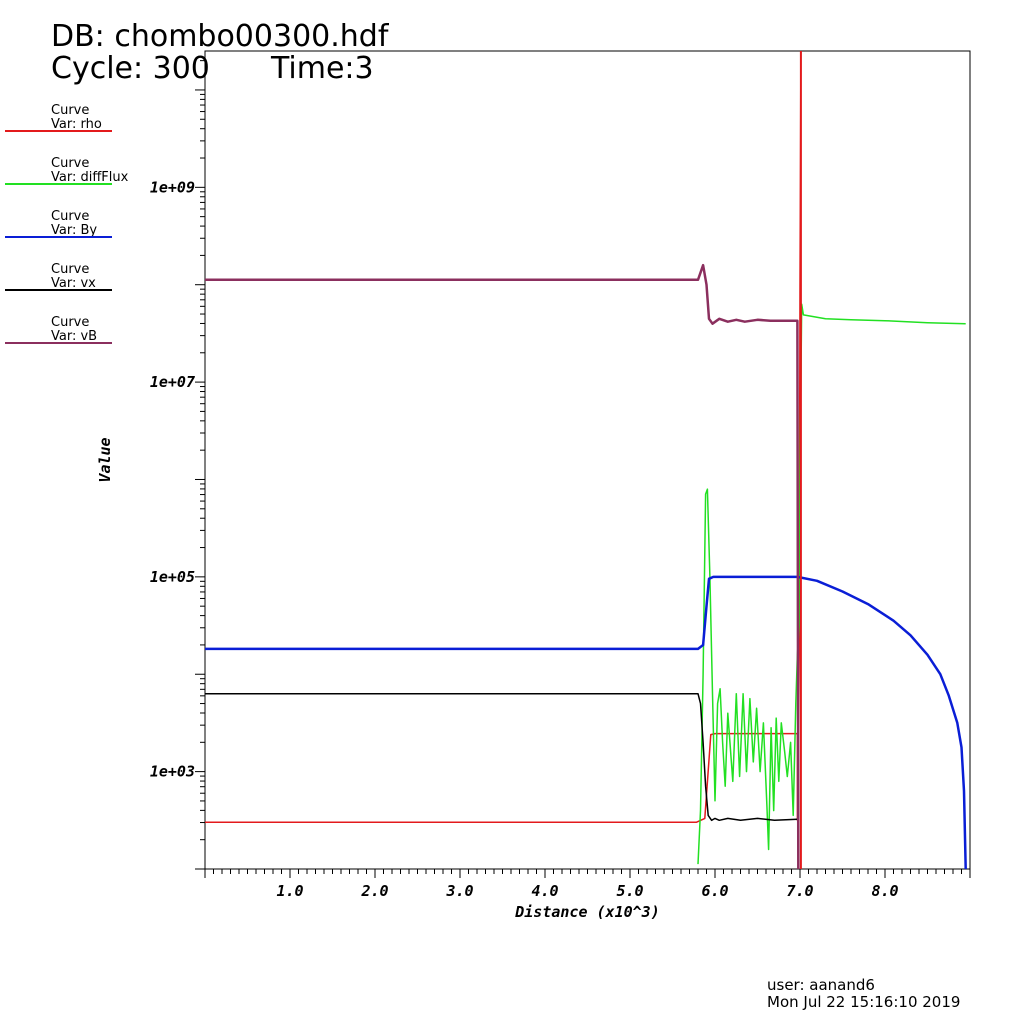 This screenshot has height=1024, width=1024. I want to click on x-tick-label: 7.0, so click(799, 891).